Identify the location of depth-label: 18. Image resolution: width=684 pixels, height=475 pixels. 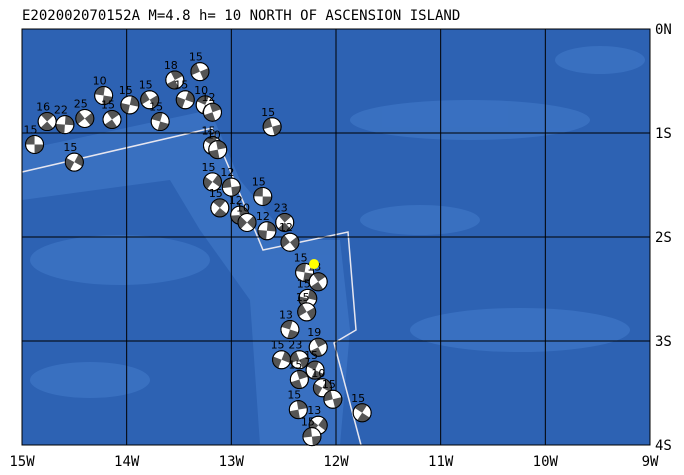
(171, 65).